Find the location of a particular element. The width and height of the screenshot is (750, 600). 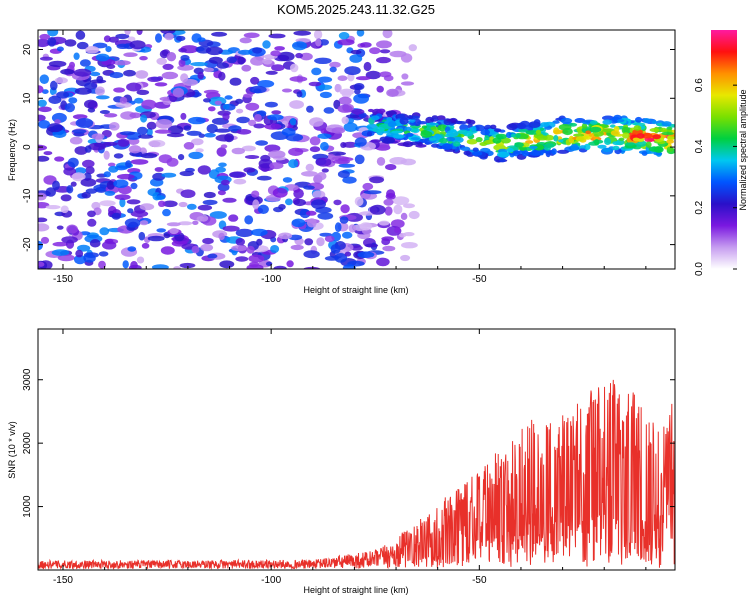

spectrogram-x-label: Height of straight line (km) is located at coordinates (355, 290).